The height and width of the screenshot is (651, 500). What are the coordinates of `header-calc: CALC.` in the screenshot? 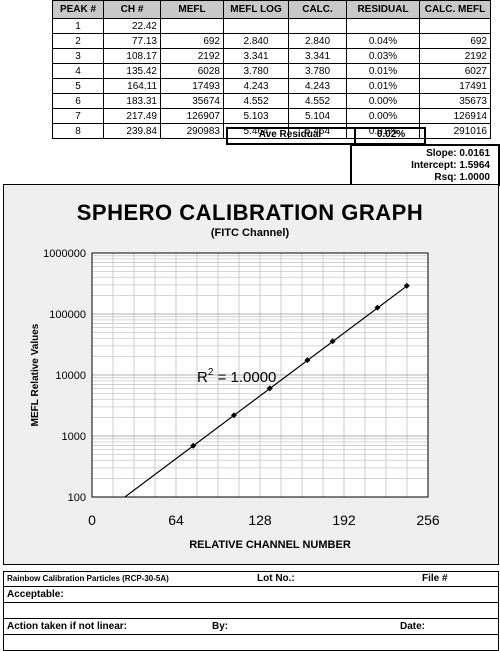 It's located at (317, 9).